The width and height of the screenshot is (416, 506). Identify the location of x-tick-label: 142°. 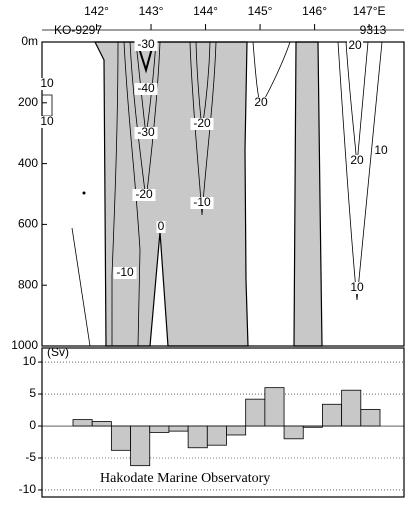
(96, 11).